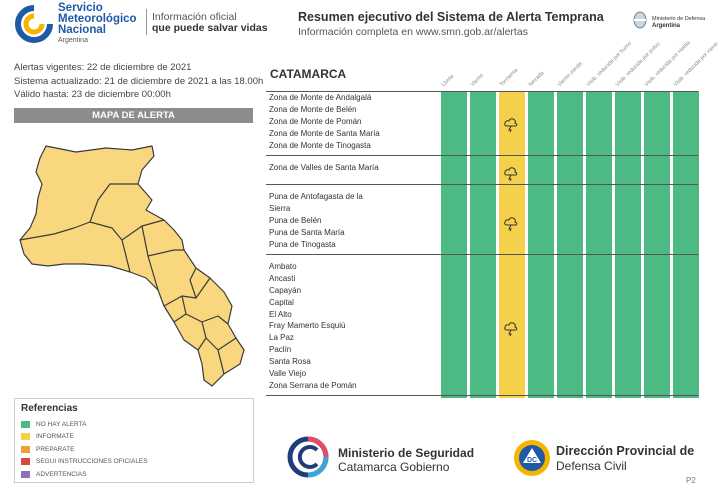  What do you see at coordinates (280, 314) in the screenshot?
I see `zone-name: El Alto` at bounding box center [280, 314].